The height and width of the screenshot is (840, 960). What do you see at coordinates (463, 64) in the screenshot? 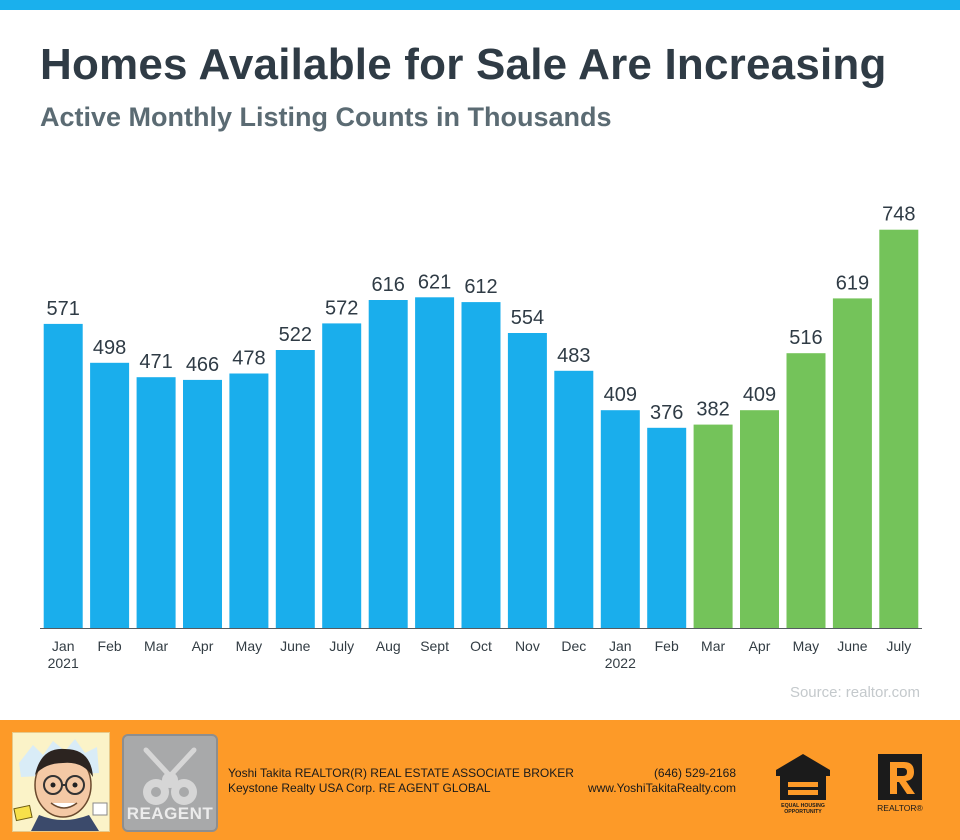
I see `chart-title: Homes Available for Sale Are Increasing` at bounding box center [463, 64].